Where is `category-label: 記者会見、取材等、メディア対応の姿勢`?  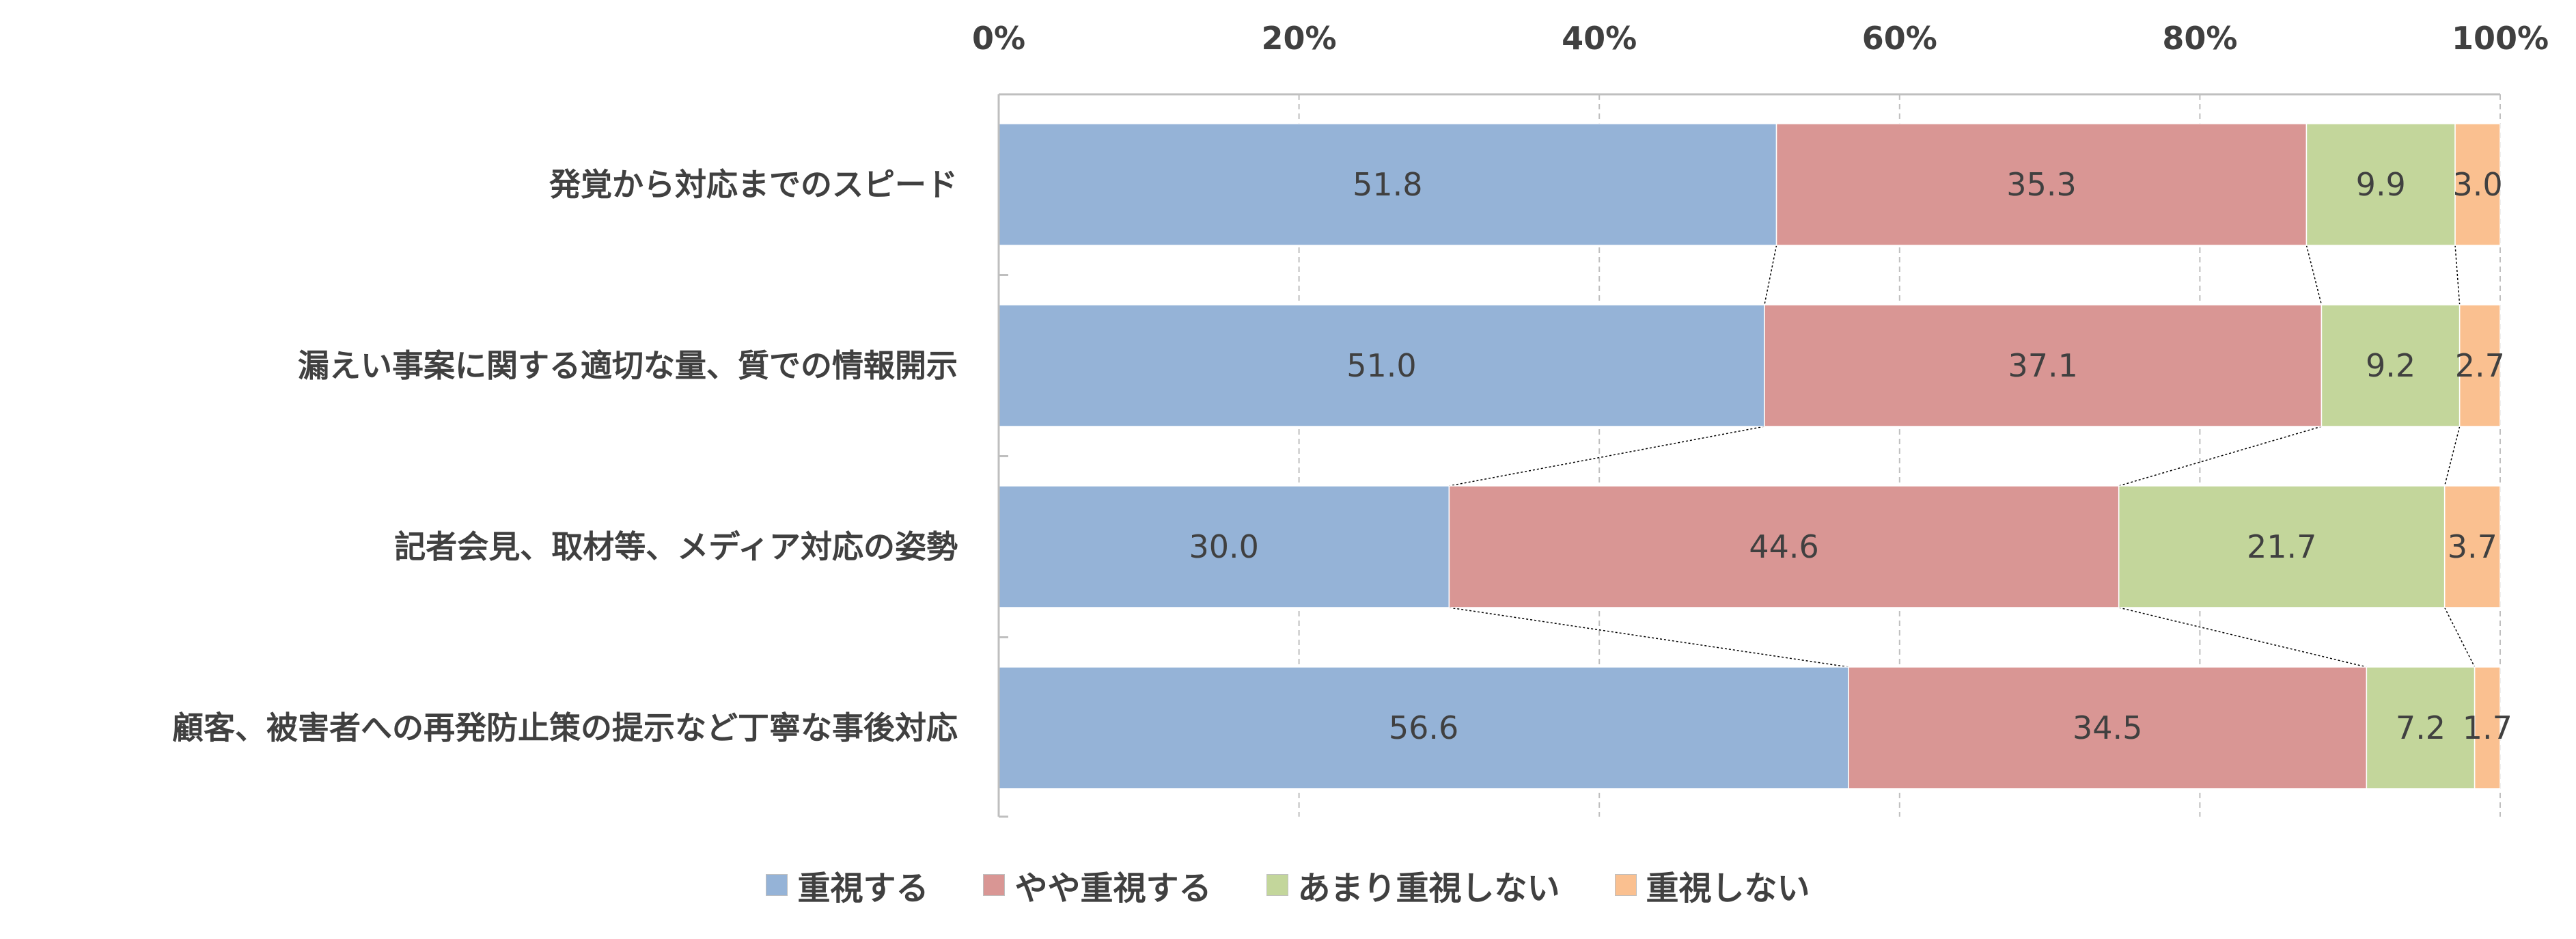 category-label: 記者会見、取材等、メディア対応の姿勢 is located at coordinates (676, 546).